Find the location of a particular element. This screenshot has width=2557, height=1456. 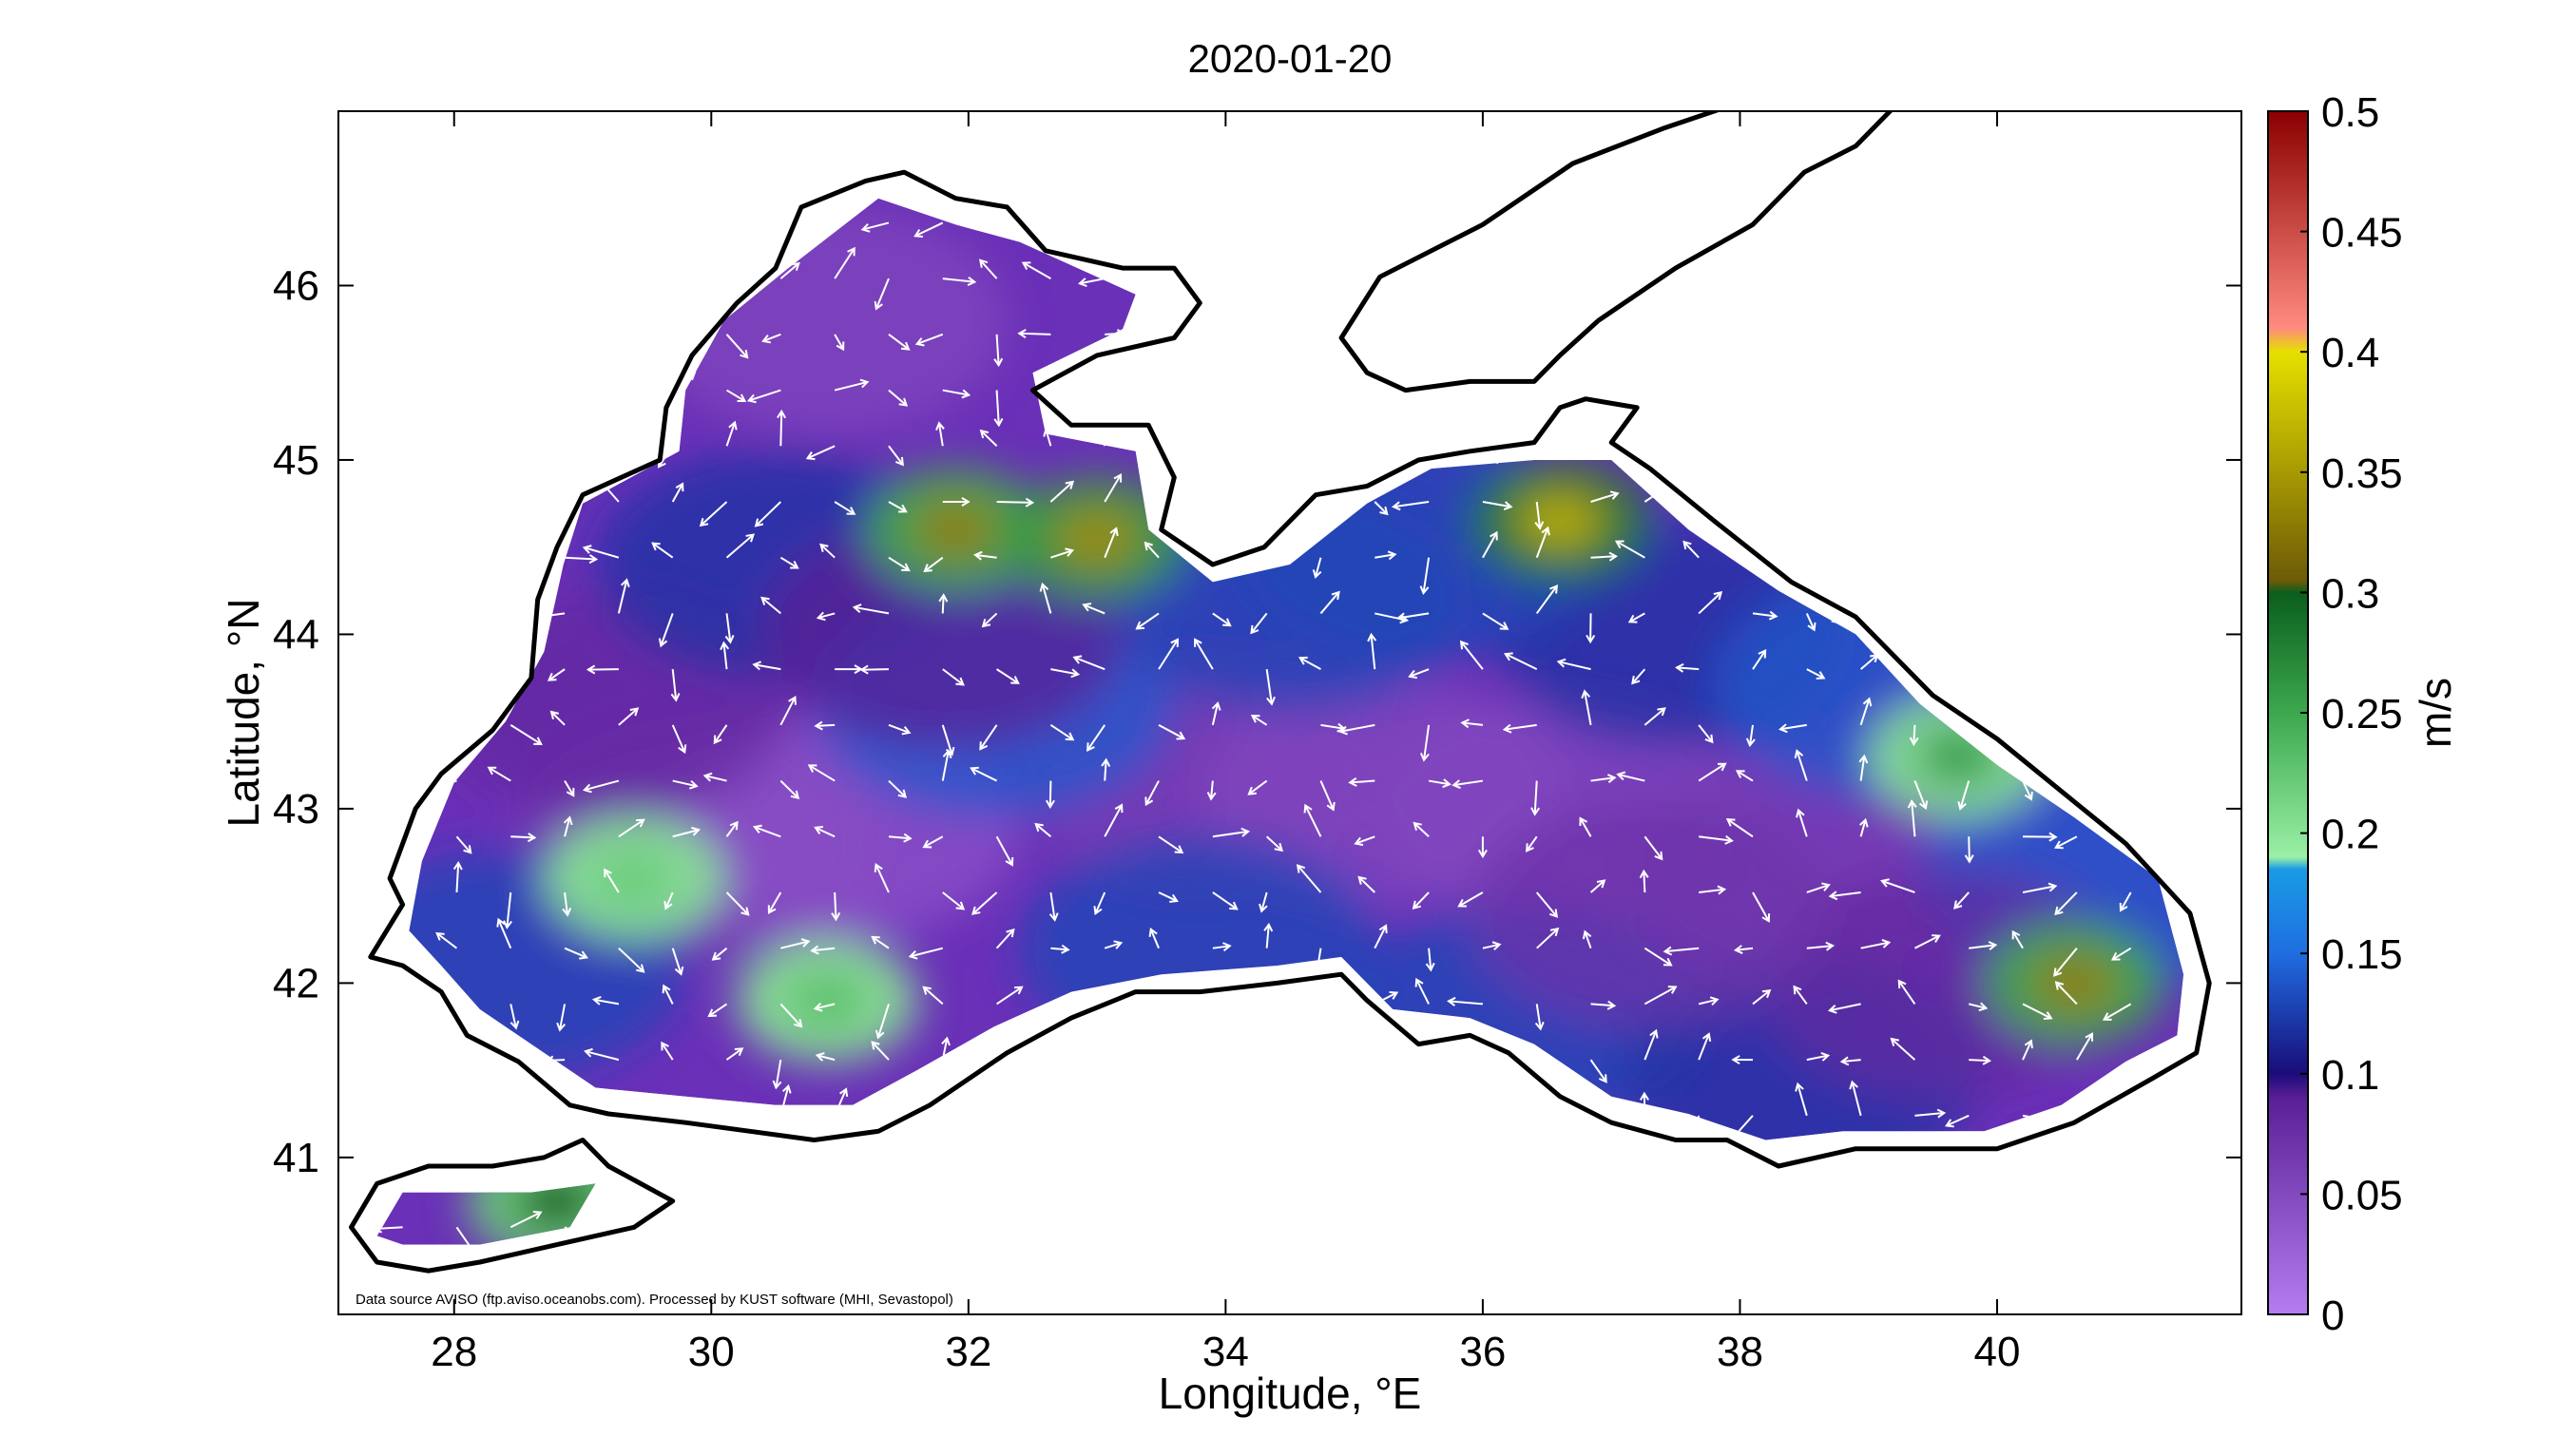

speed-region is located at coordinates (1945, 984).